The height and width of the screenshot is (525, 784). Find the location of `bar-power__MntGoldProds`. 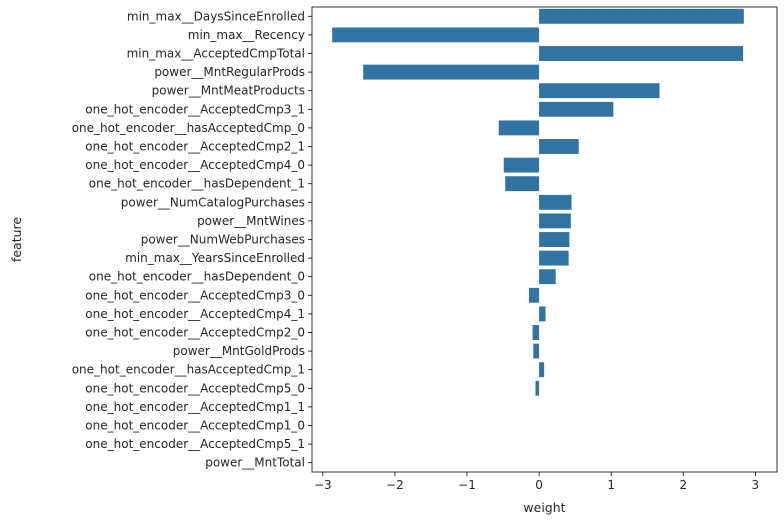

bar-power__MntGoldProds is located at coordinates (536, 351).